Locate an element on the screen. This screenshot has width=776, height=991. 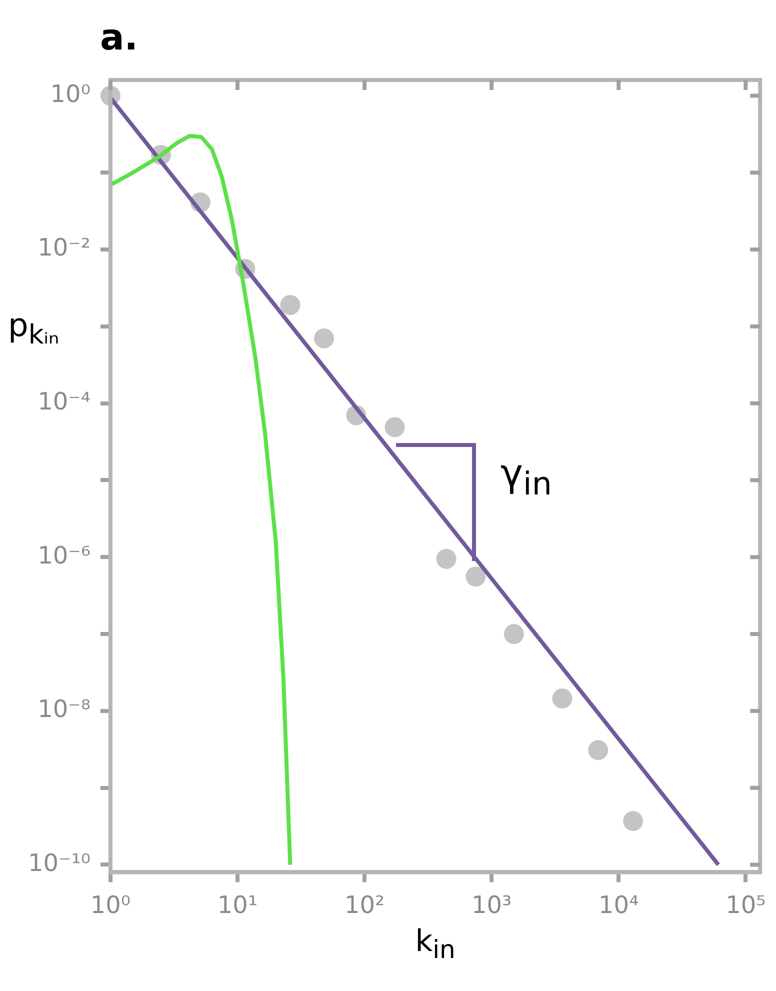
x-axis-title: k$_{in}$ is located at coordinates (435, 944).